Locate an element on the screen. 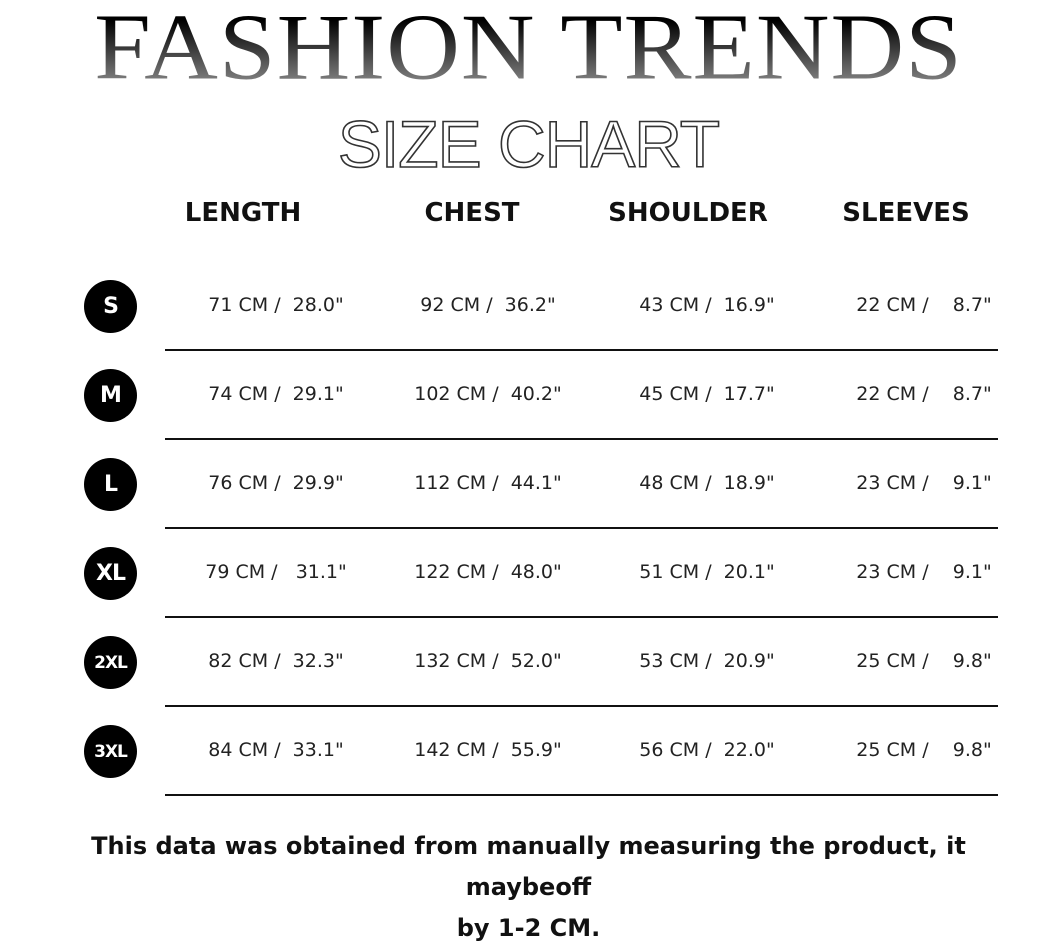 The height and width of the screenshot is (949, 1057). size-badge: XL is located at coordinates (110, 573).